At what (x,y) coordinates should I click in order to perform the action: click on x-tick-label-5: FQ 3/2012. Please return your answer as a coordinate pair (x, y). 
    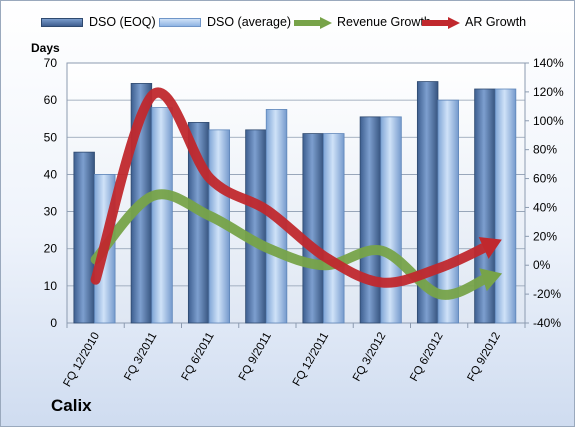
    Looking at the image, I should click on (370, 357).